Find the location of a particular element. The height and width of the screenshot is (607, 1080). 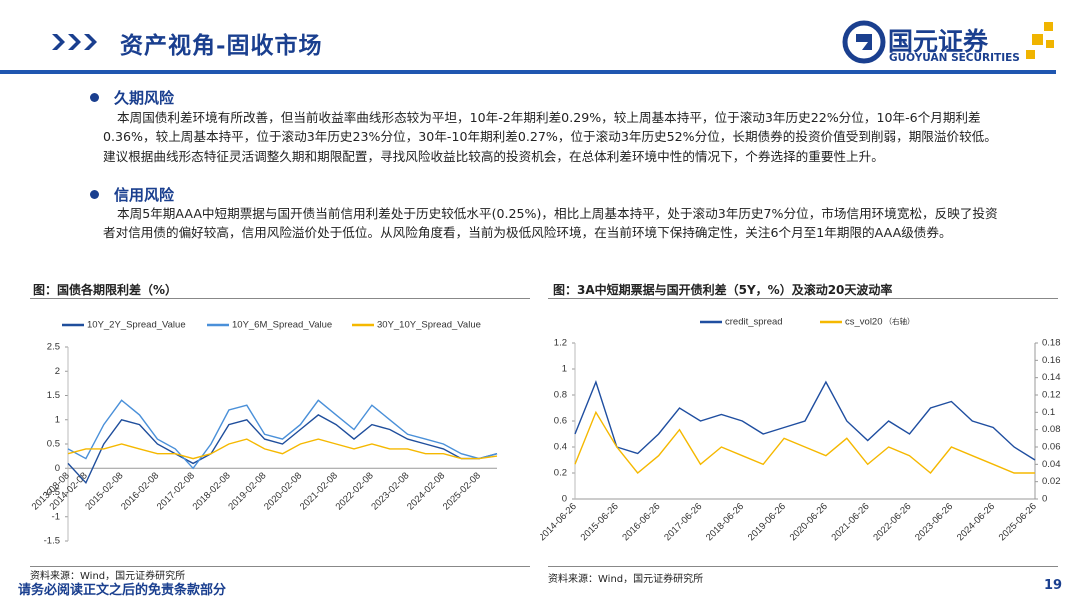

logo-text: 国元证券 is located at coordinates (938, 41).